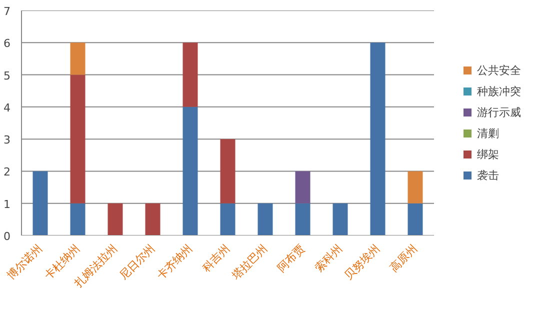 Image resolution: width=554 pixels, height=325 pixels. Describe the element at coordinates (328, 258) in the screenshot. I see `x-tick-label: 索科州` at that location.